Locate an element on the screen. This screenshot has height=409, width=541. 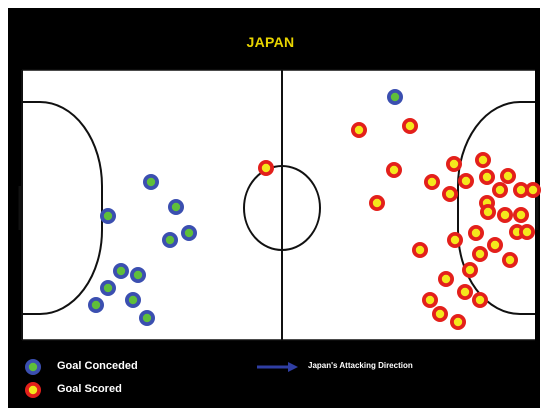
center-circle is located at coordinates (282, 208).